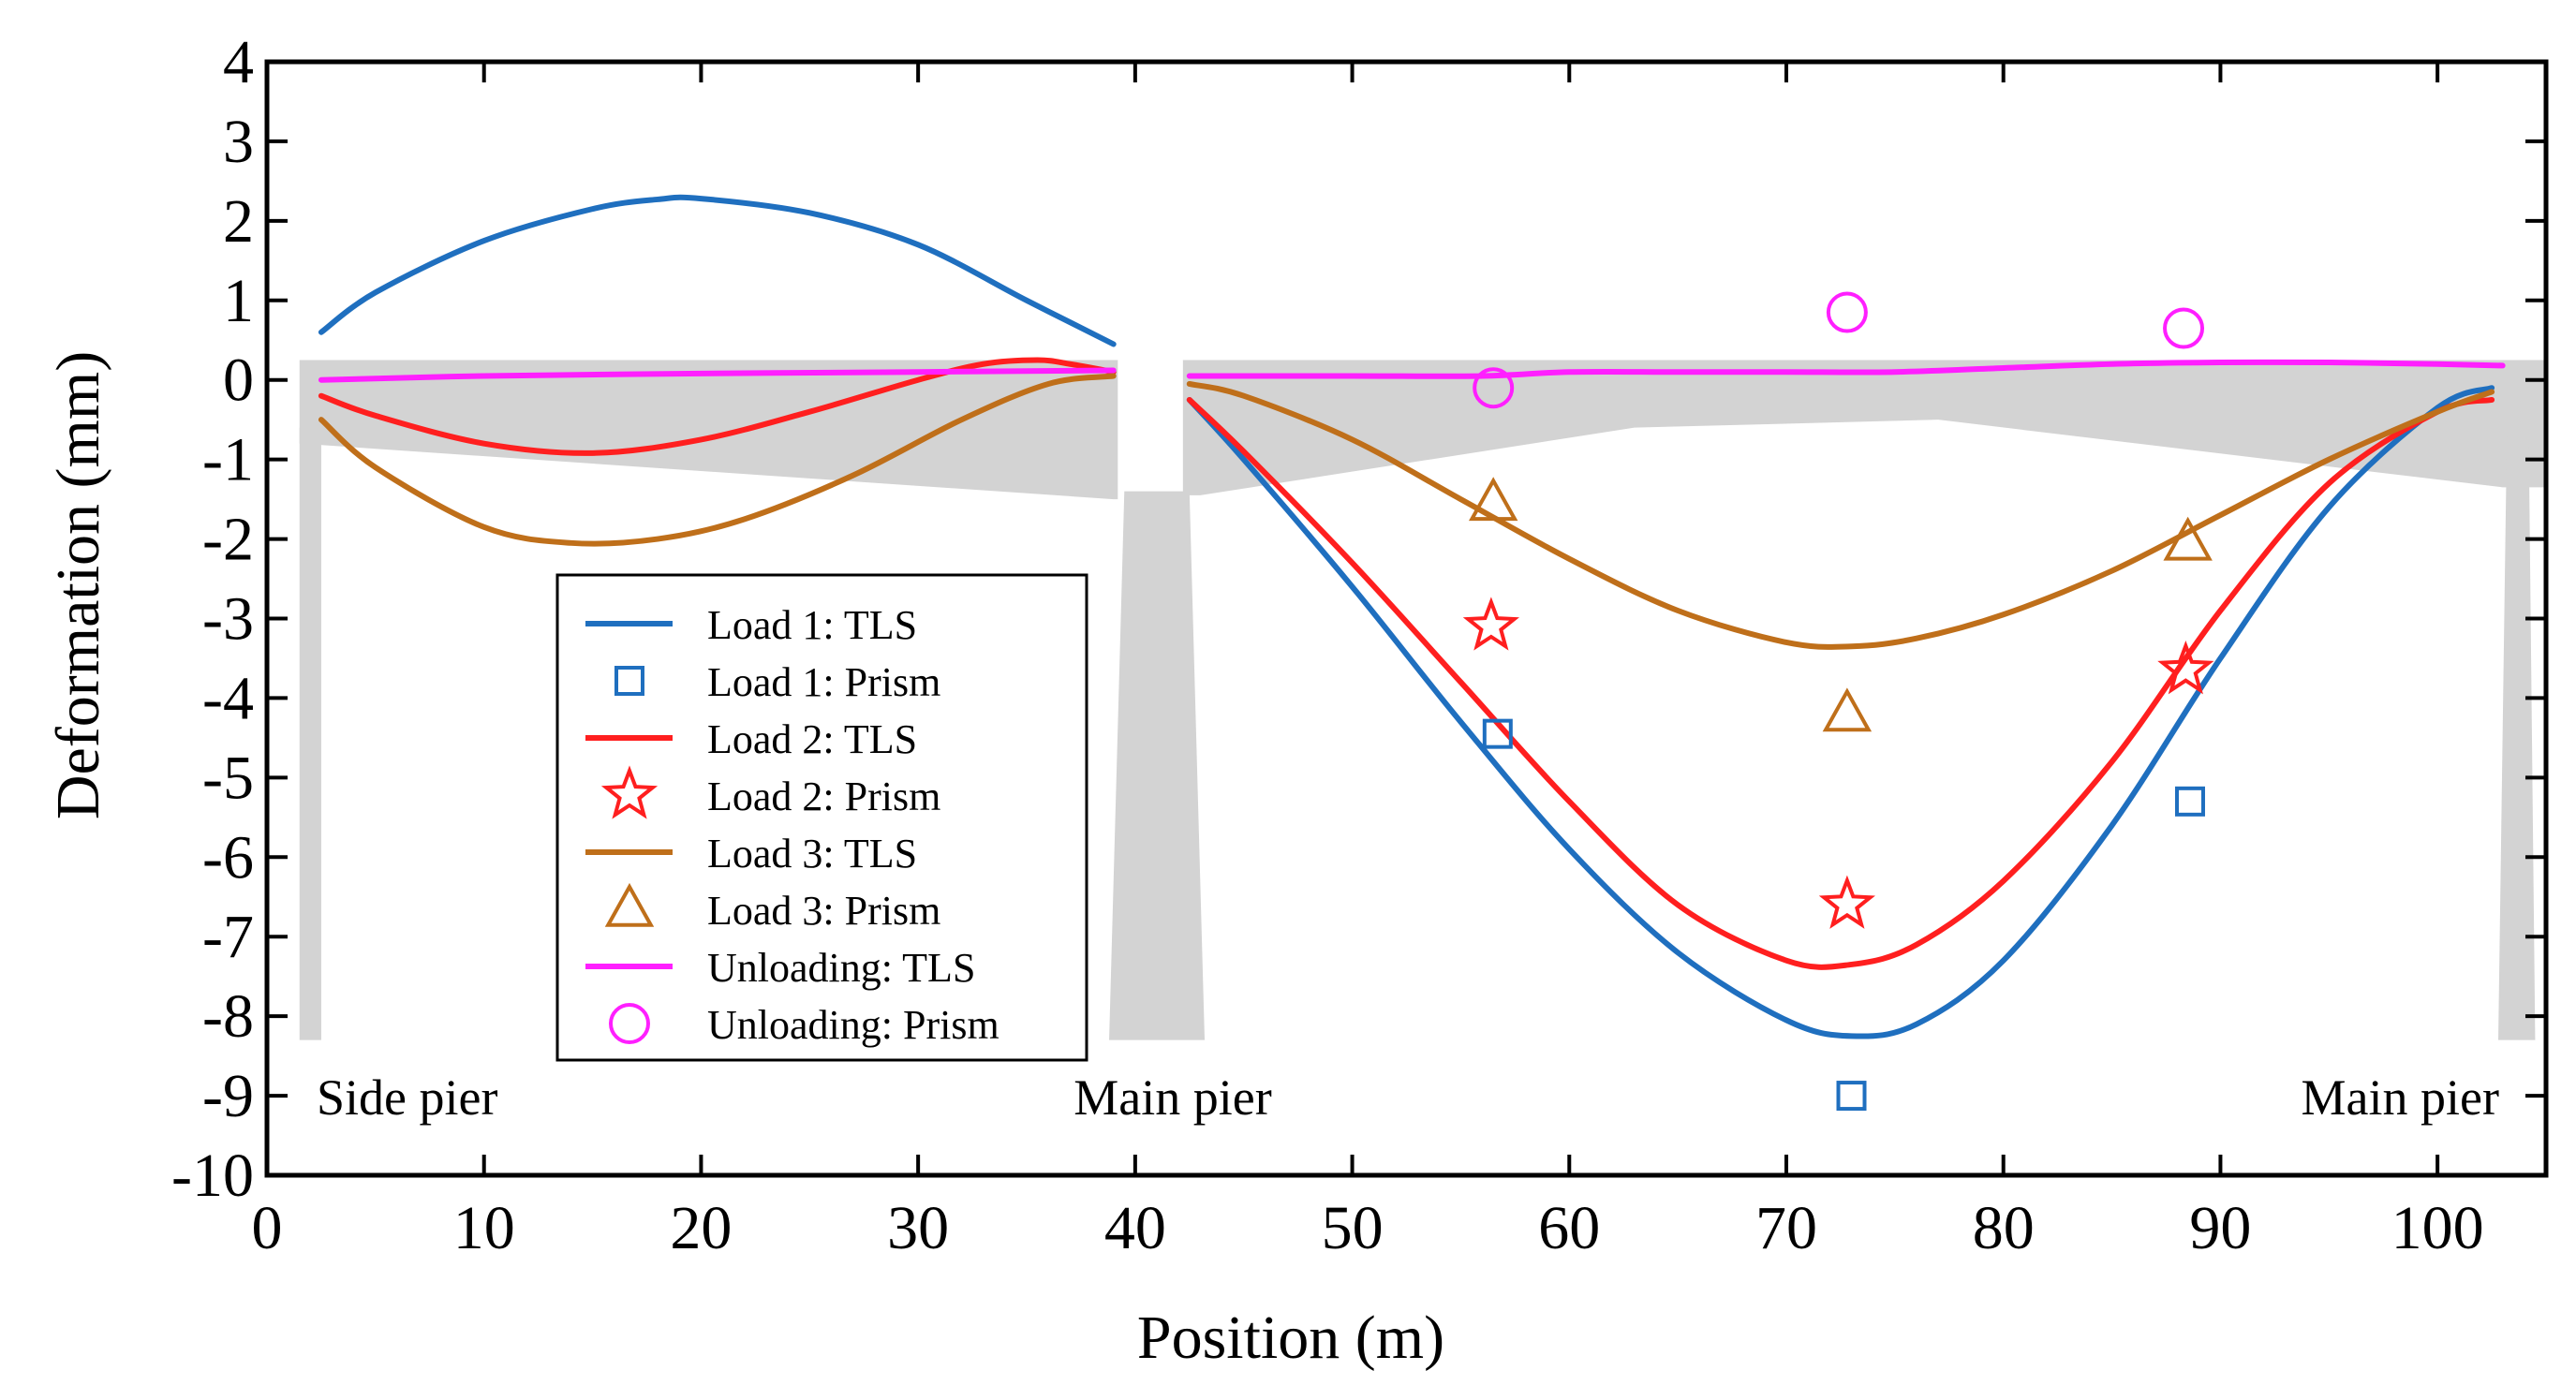 The width and height of the screenshot is (2576, 1400). I want to click on y-tick-label: 0, so click(238, 380).